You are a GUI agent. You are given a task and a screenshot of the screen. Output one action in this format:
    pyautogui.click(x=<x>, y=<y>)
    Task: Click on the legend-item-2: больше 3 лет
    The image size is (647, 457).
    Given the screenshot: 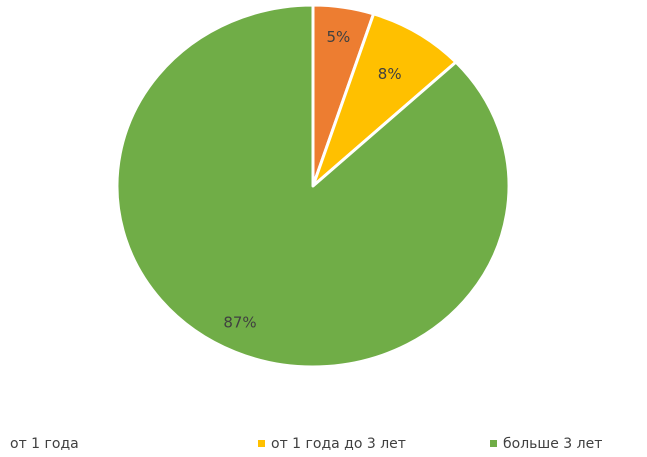 What is the action you would take?
    pyautogui.click(x=546, y=444)
    